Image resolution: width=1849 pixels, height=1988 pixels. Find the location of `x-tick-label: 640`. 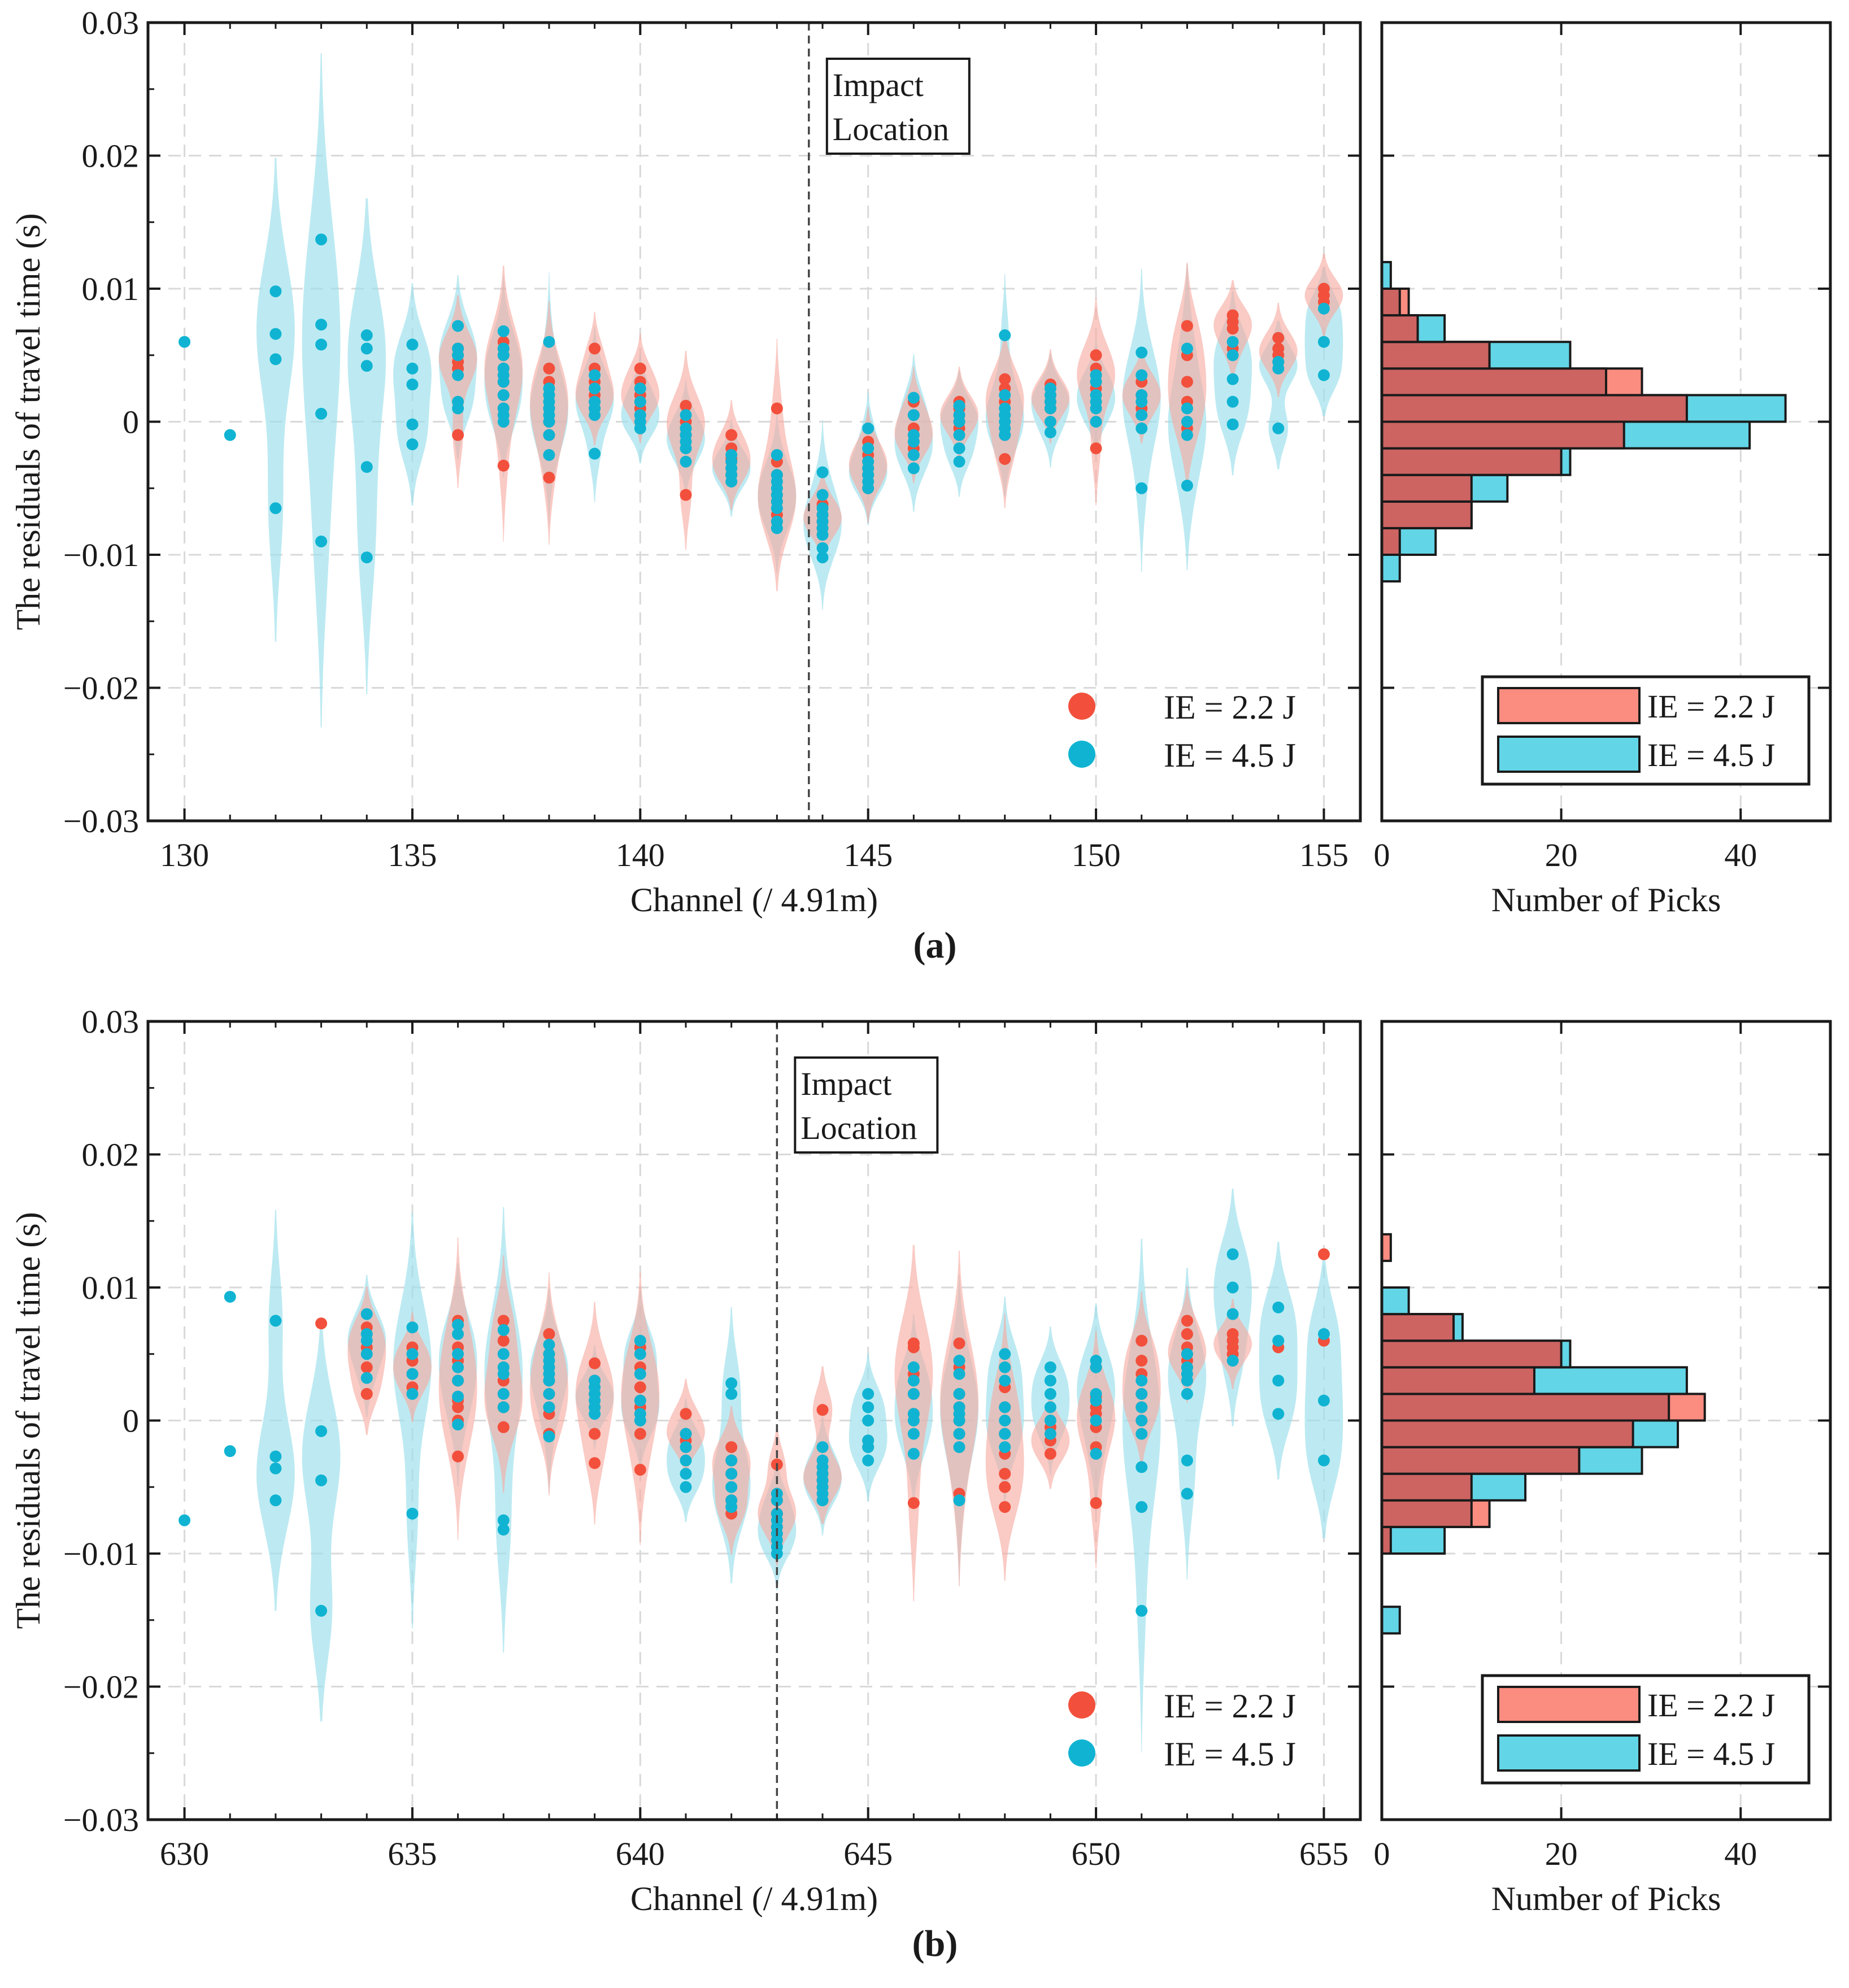

x-tick-label: 640 is located at coordinates (640, 1853).